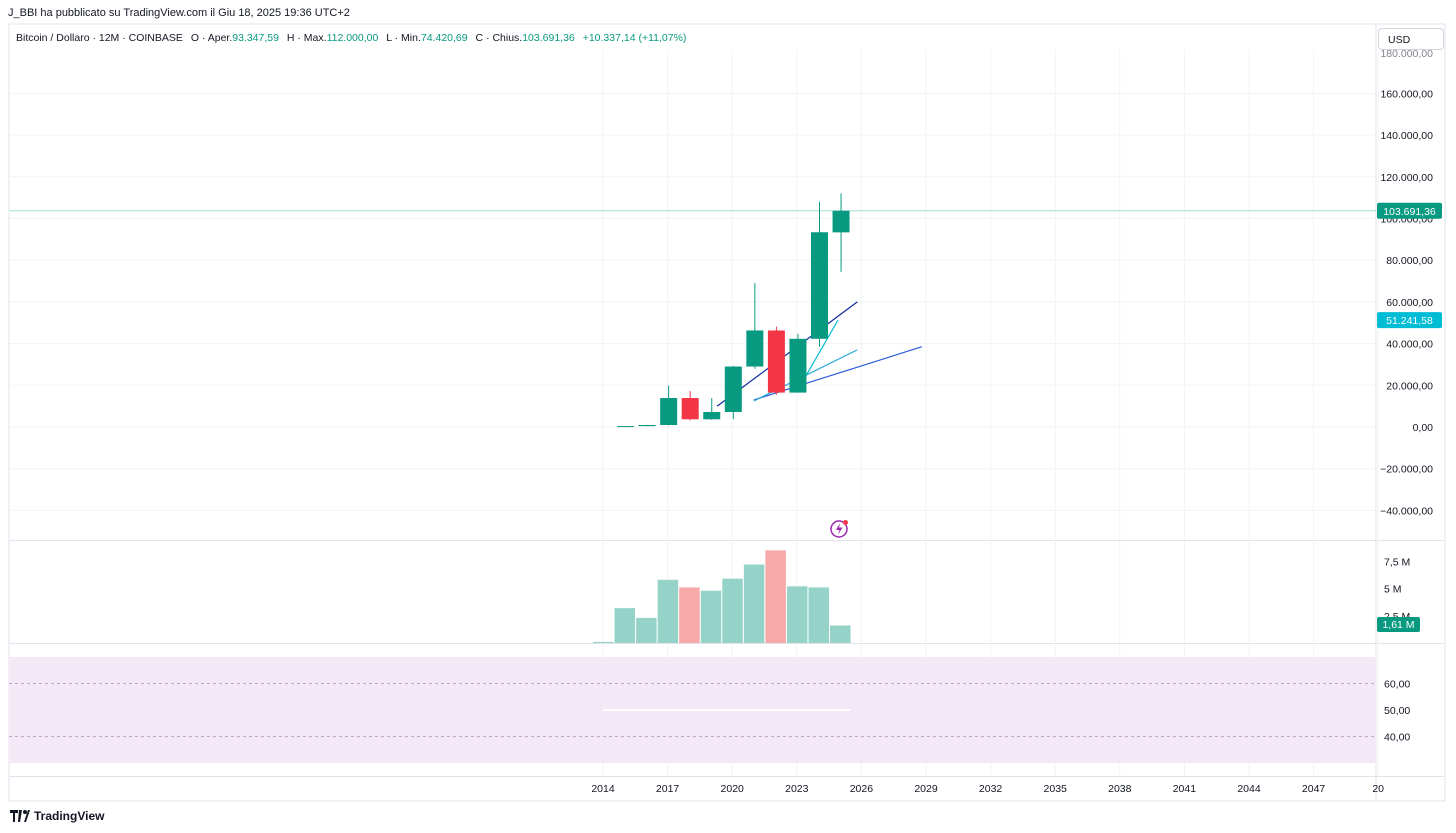 The height and width of the screenshot is (833, 1456). Describe the element at coordinates (211, 38) in the screenshot. I see `open-label: O · Aper.` at that location.